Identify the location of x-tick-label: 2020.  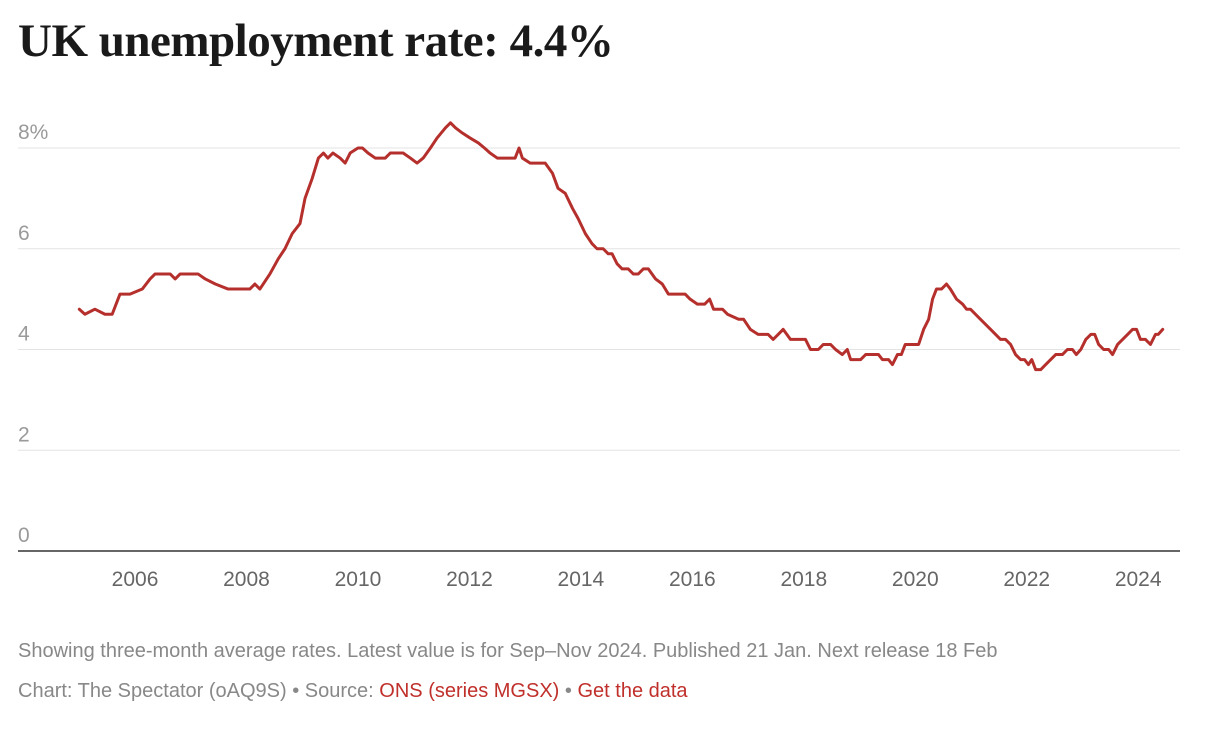
(915, 579).